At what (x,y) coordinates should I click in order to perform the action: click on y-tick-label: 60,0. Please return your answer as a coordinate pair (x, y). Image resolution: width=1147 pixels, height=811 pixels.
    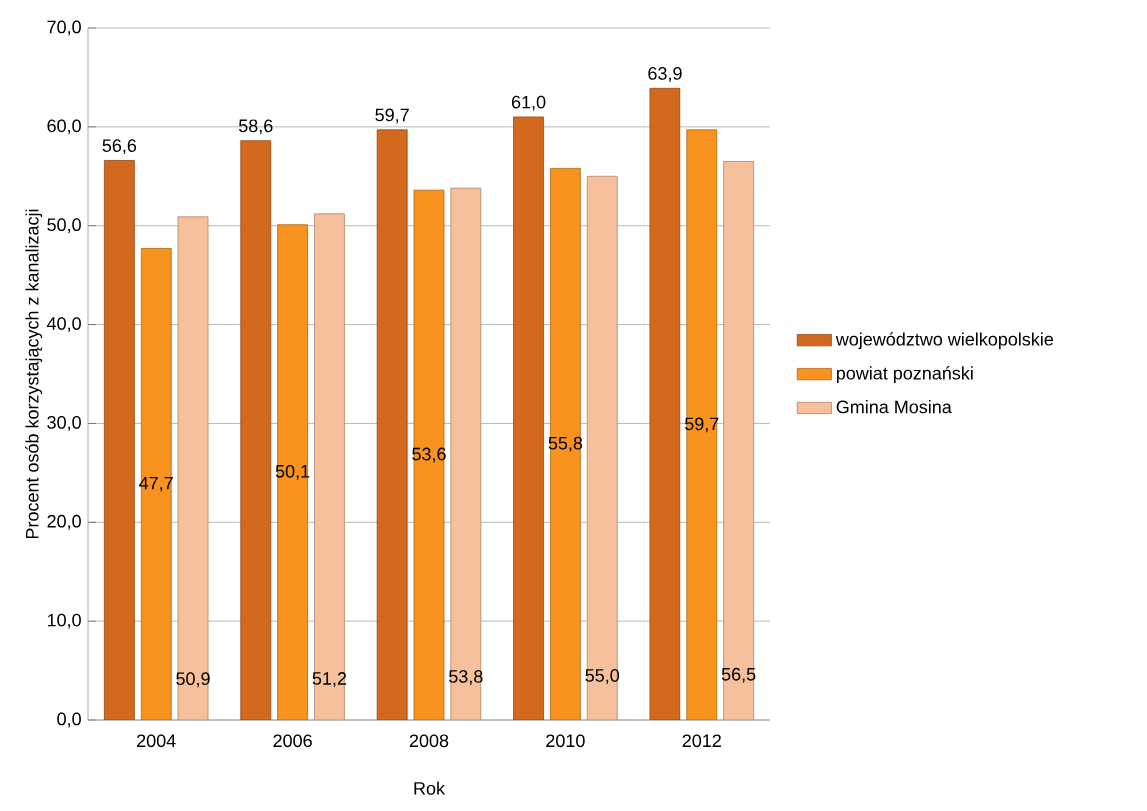
    Looking at the image, I should click on (64, 127).